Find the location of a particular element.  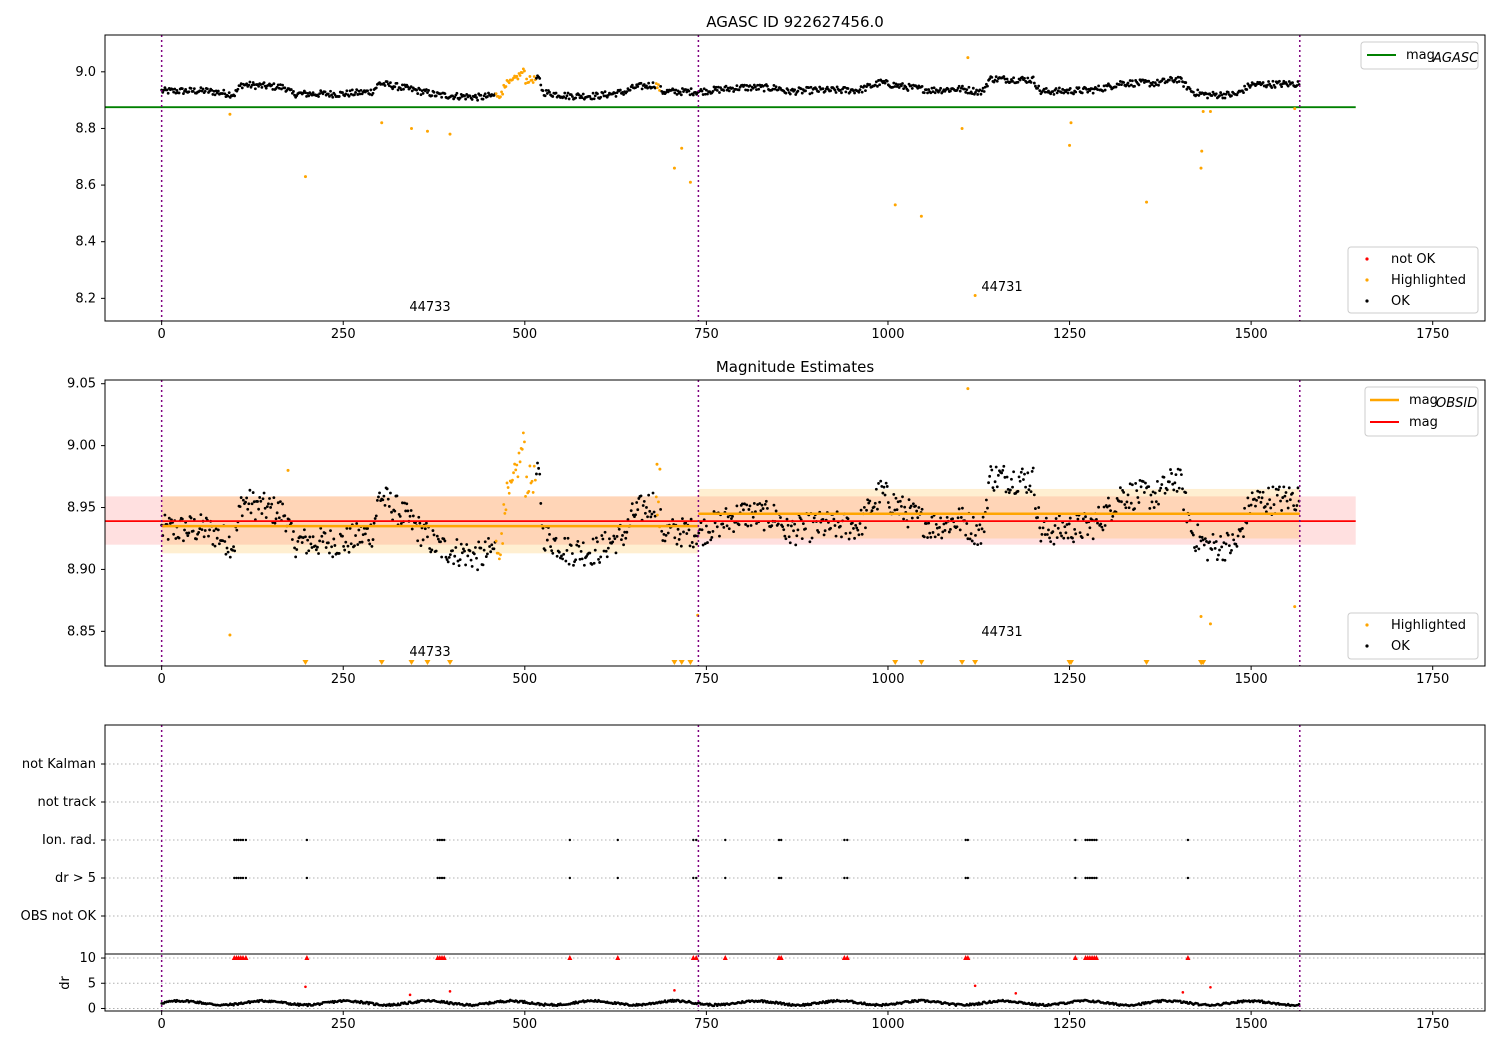

legend-mag: mag is located at coordinates (1423, 422).